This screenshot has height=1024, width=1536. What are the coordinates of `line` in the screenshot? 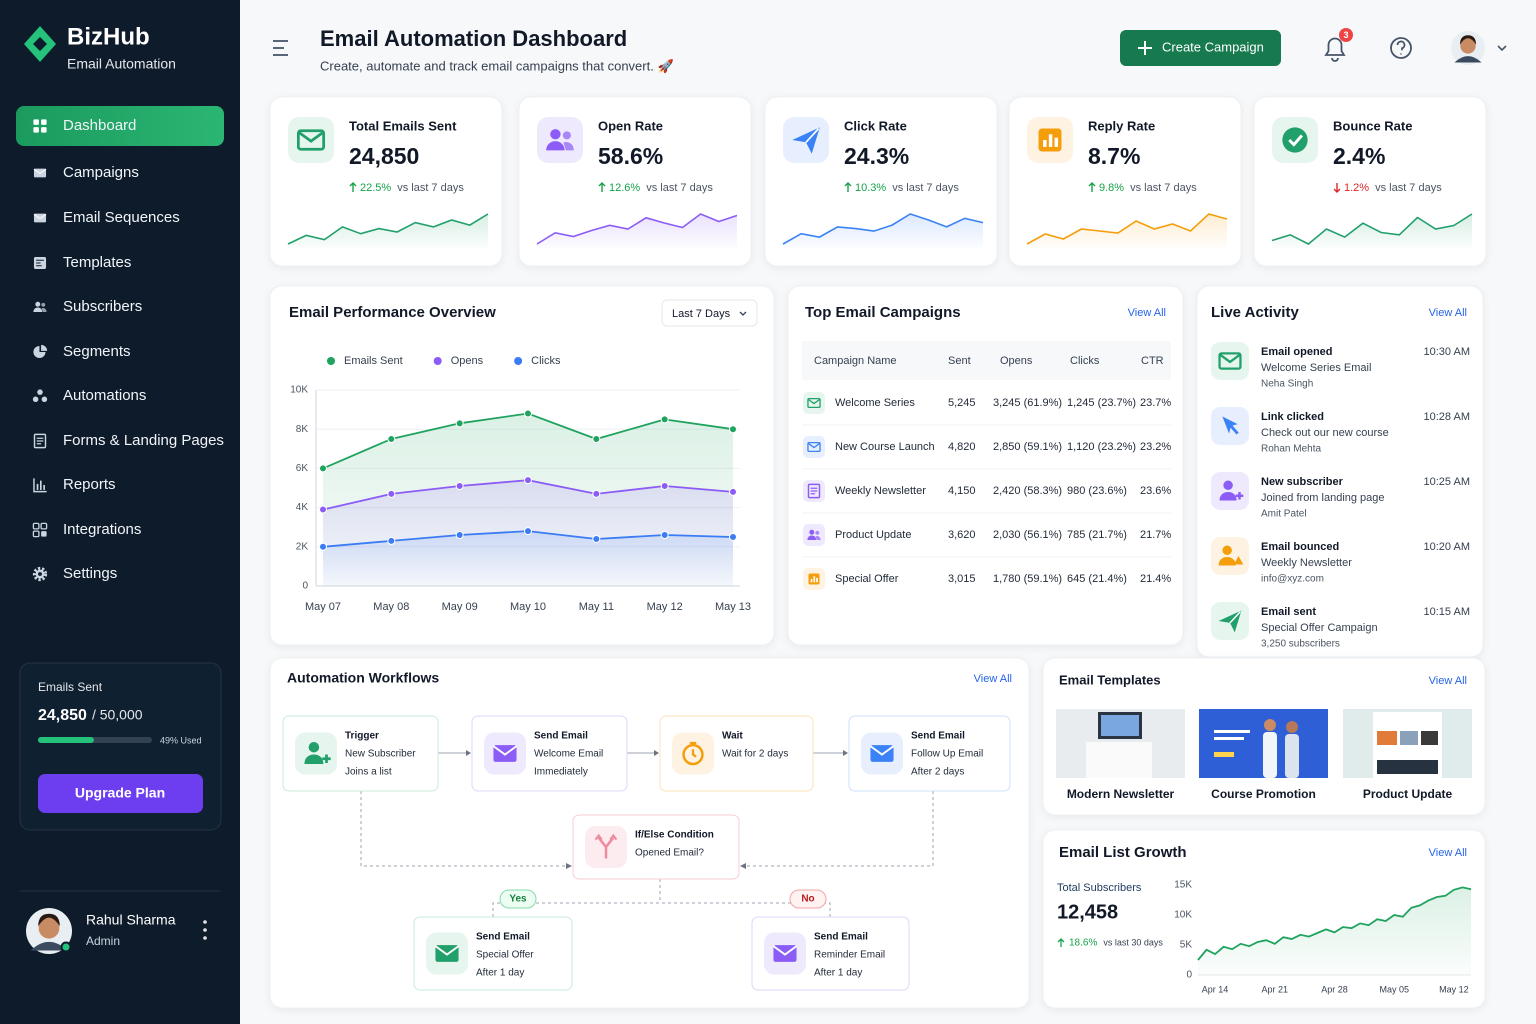 It's located at (1334, 923).